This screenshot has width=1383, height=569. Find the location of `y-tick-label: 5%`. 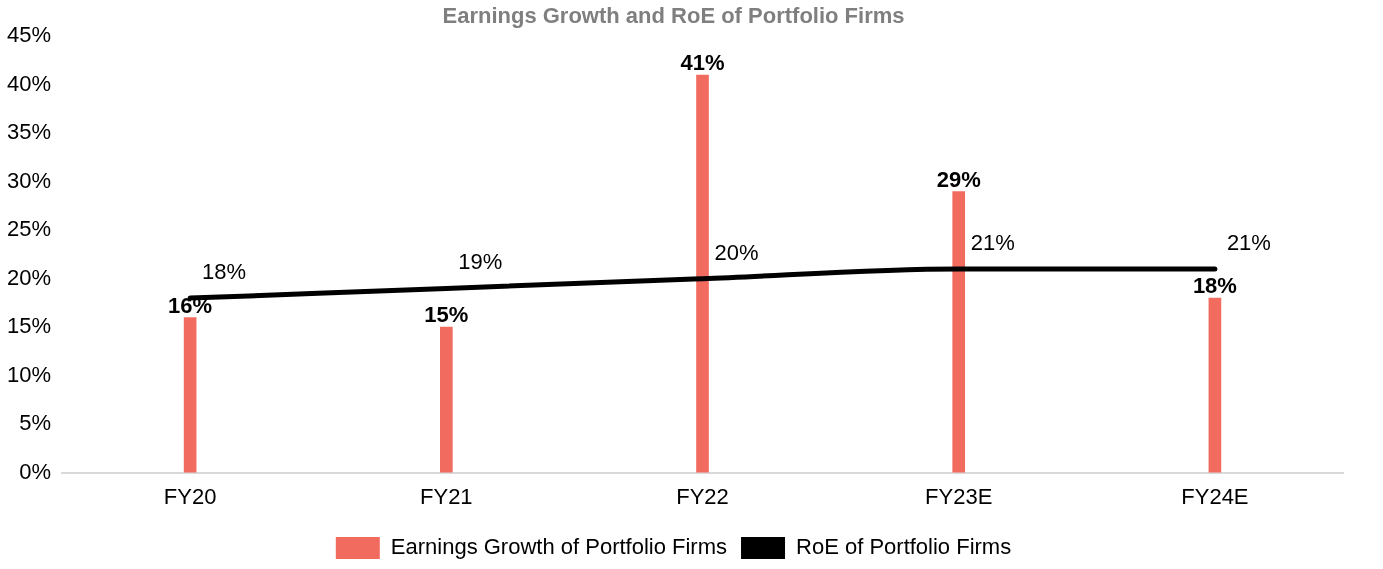

y-tick-label: 5% is located at coordinates (35, 423).